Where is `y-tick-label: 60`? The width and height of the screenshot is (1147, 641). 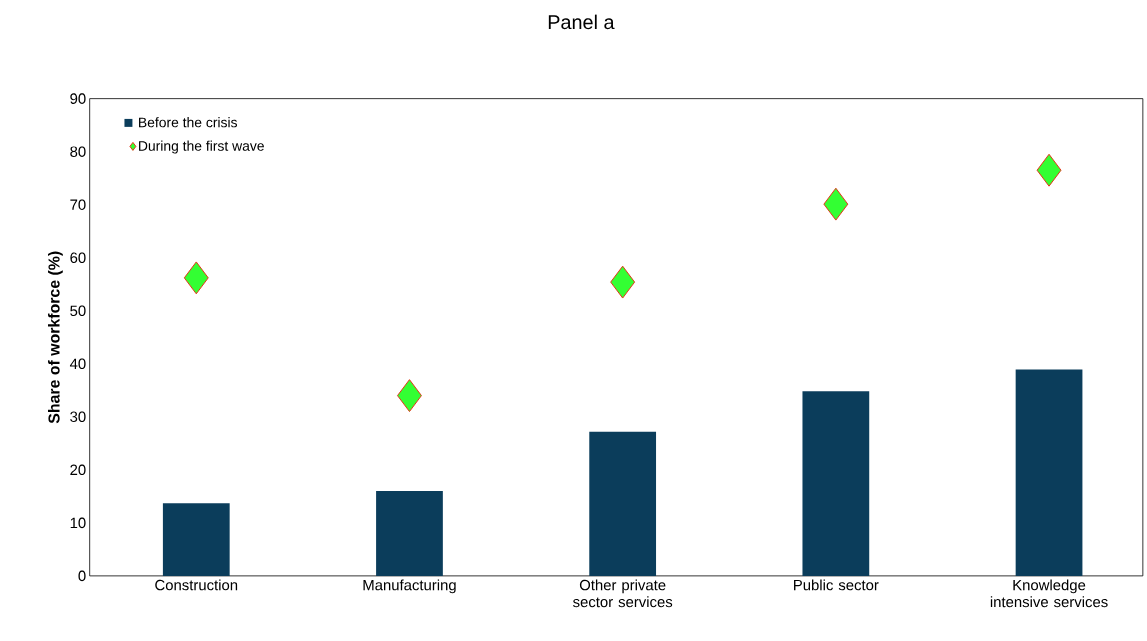
y-tick-label: 60 is located at coordinates (78, 258).